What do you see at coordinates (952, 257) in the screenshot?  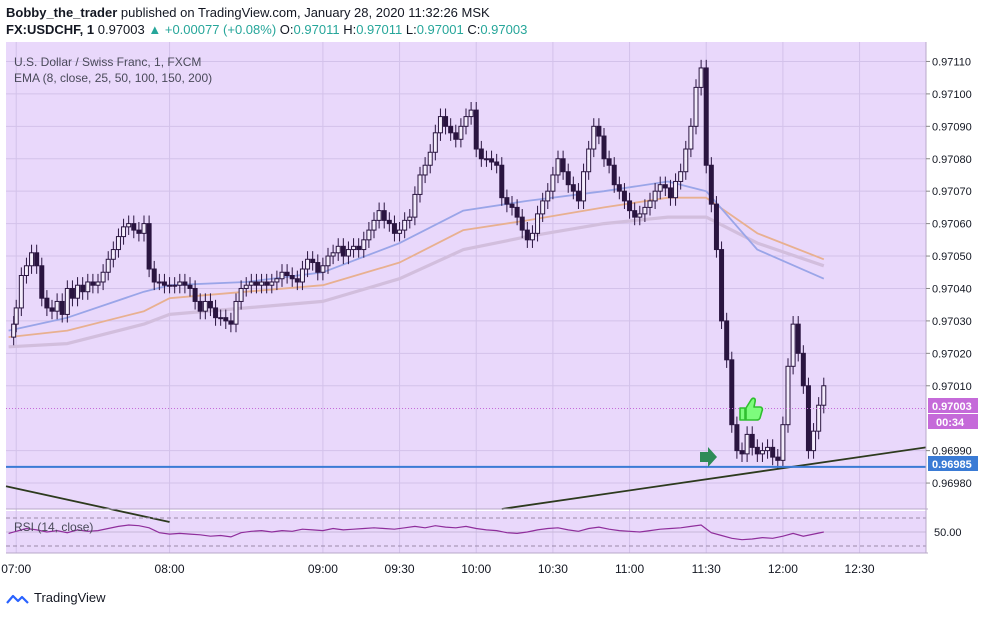 I see `y-tick-label: 0.97050` at bounding box center [952, 257].